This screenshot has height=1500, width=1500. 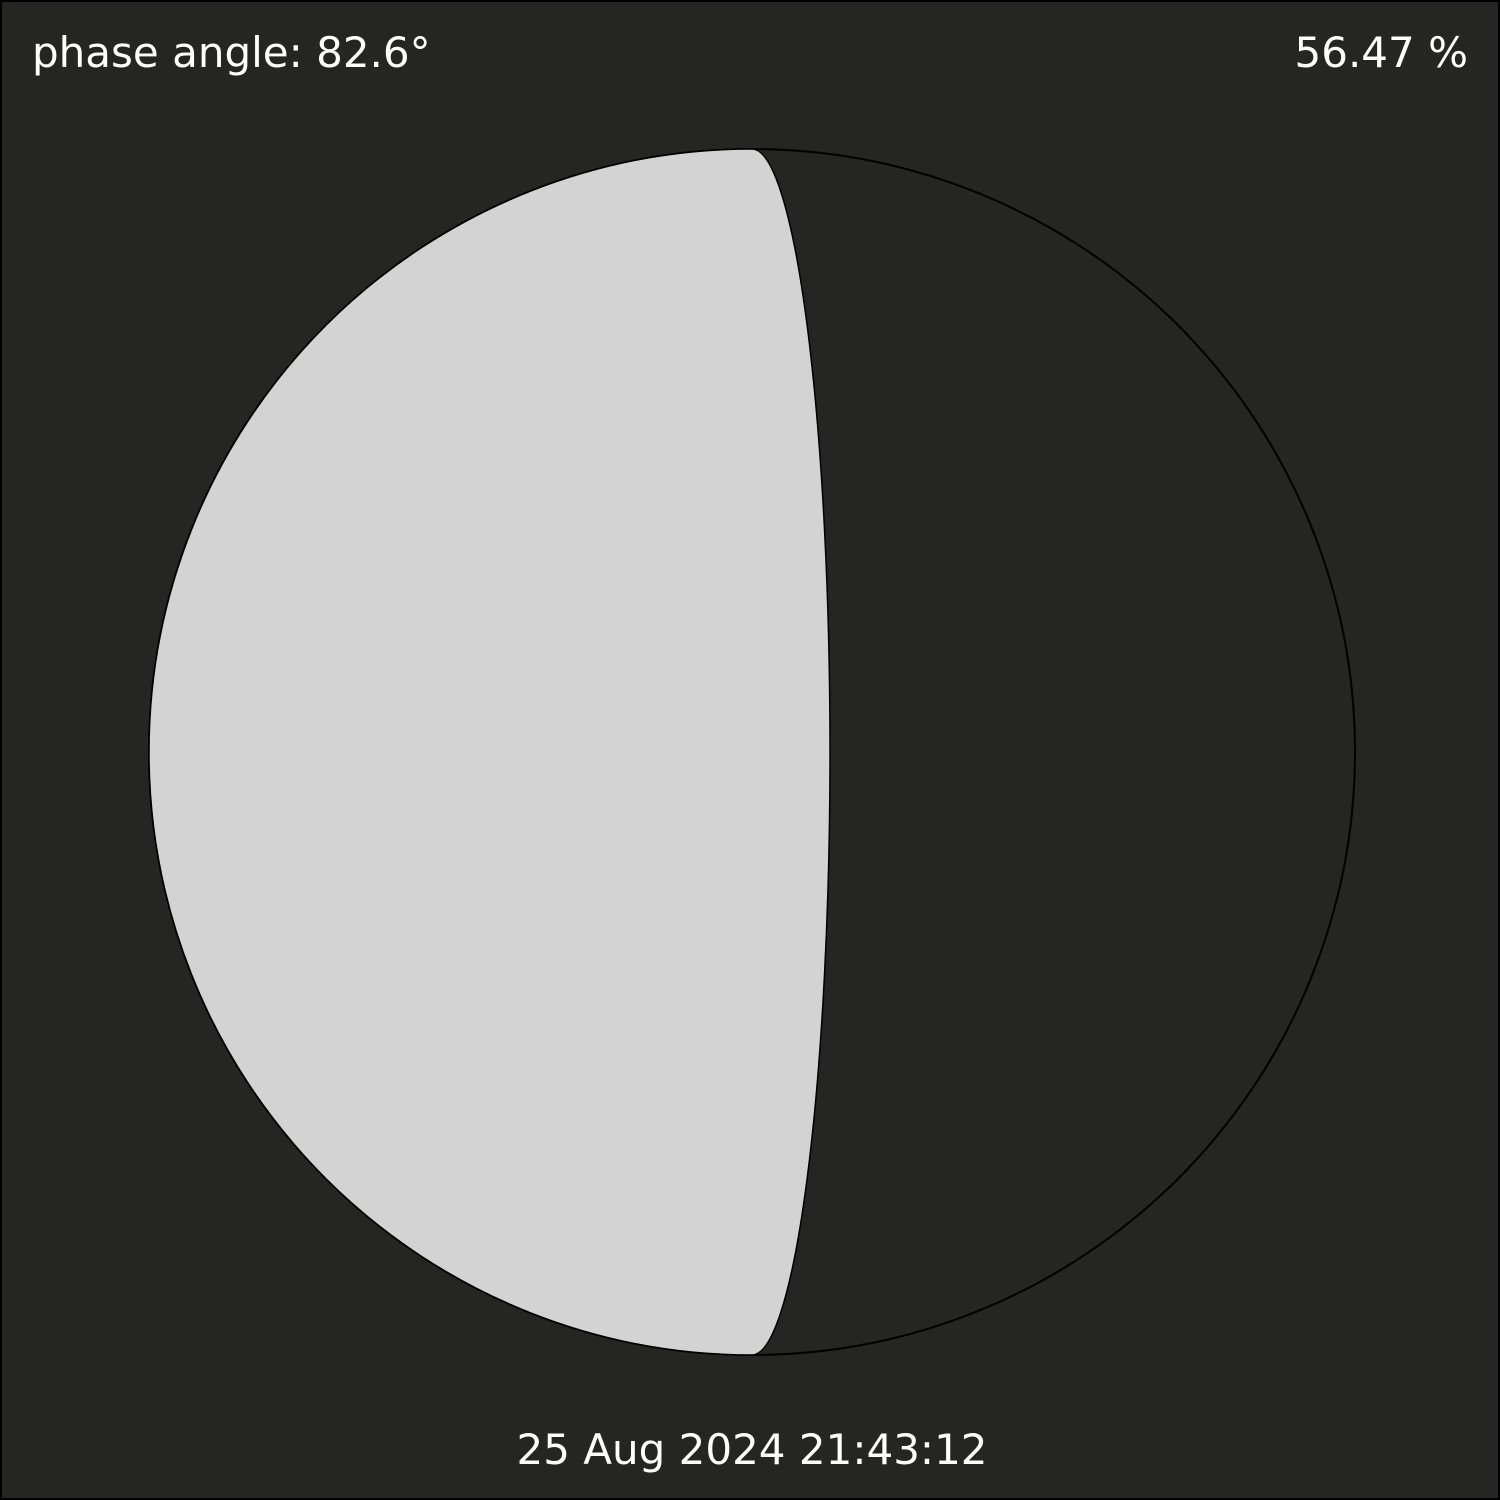 What do you see at coordinates (752, 1449) in the screenshot?
I see `datetime-label: 25 Aug 2024 21:43:12` at bounding box center [752, 1449].